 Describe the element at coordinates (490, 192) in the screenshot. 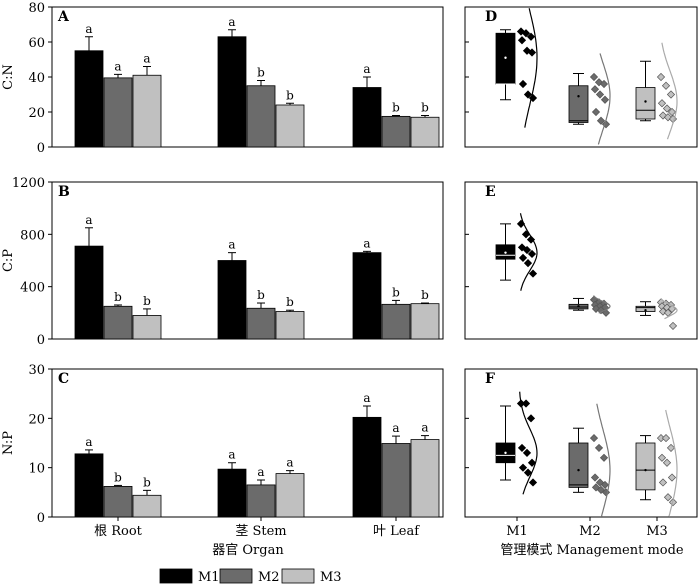

I see `panel-letter: E` at that location.